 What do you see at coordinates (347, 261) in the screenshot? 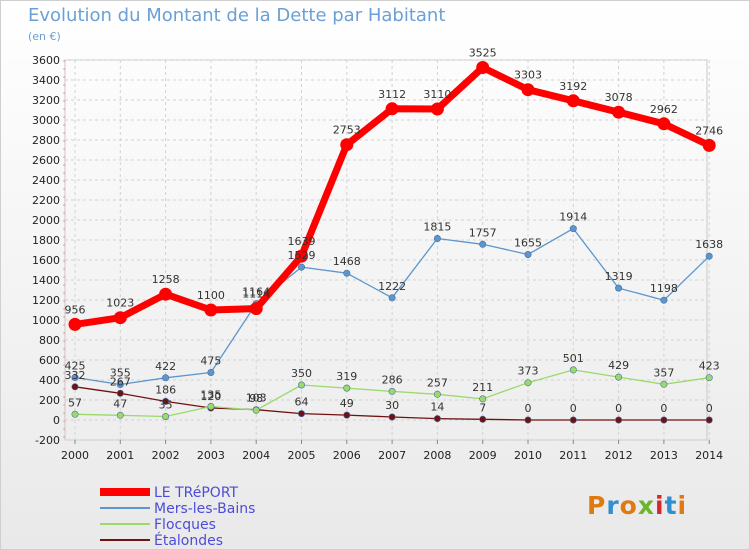
I see `data-label: 1468` at bounding box center [347, 261].